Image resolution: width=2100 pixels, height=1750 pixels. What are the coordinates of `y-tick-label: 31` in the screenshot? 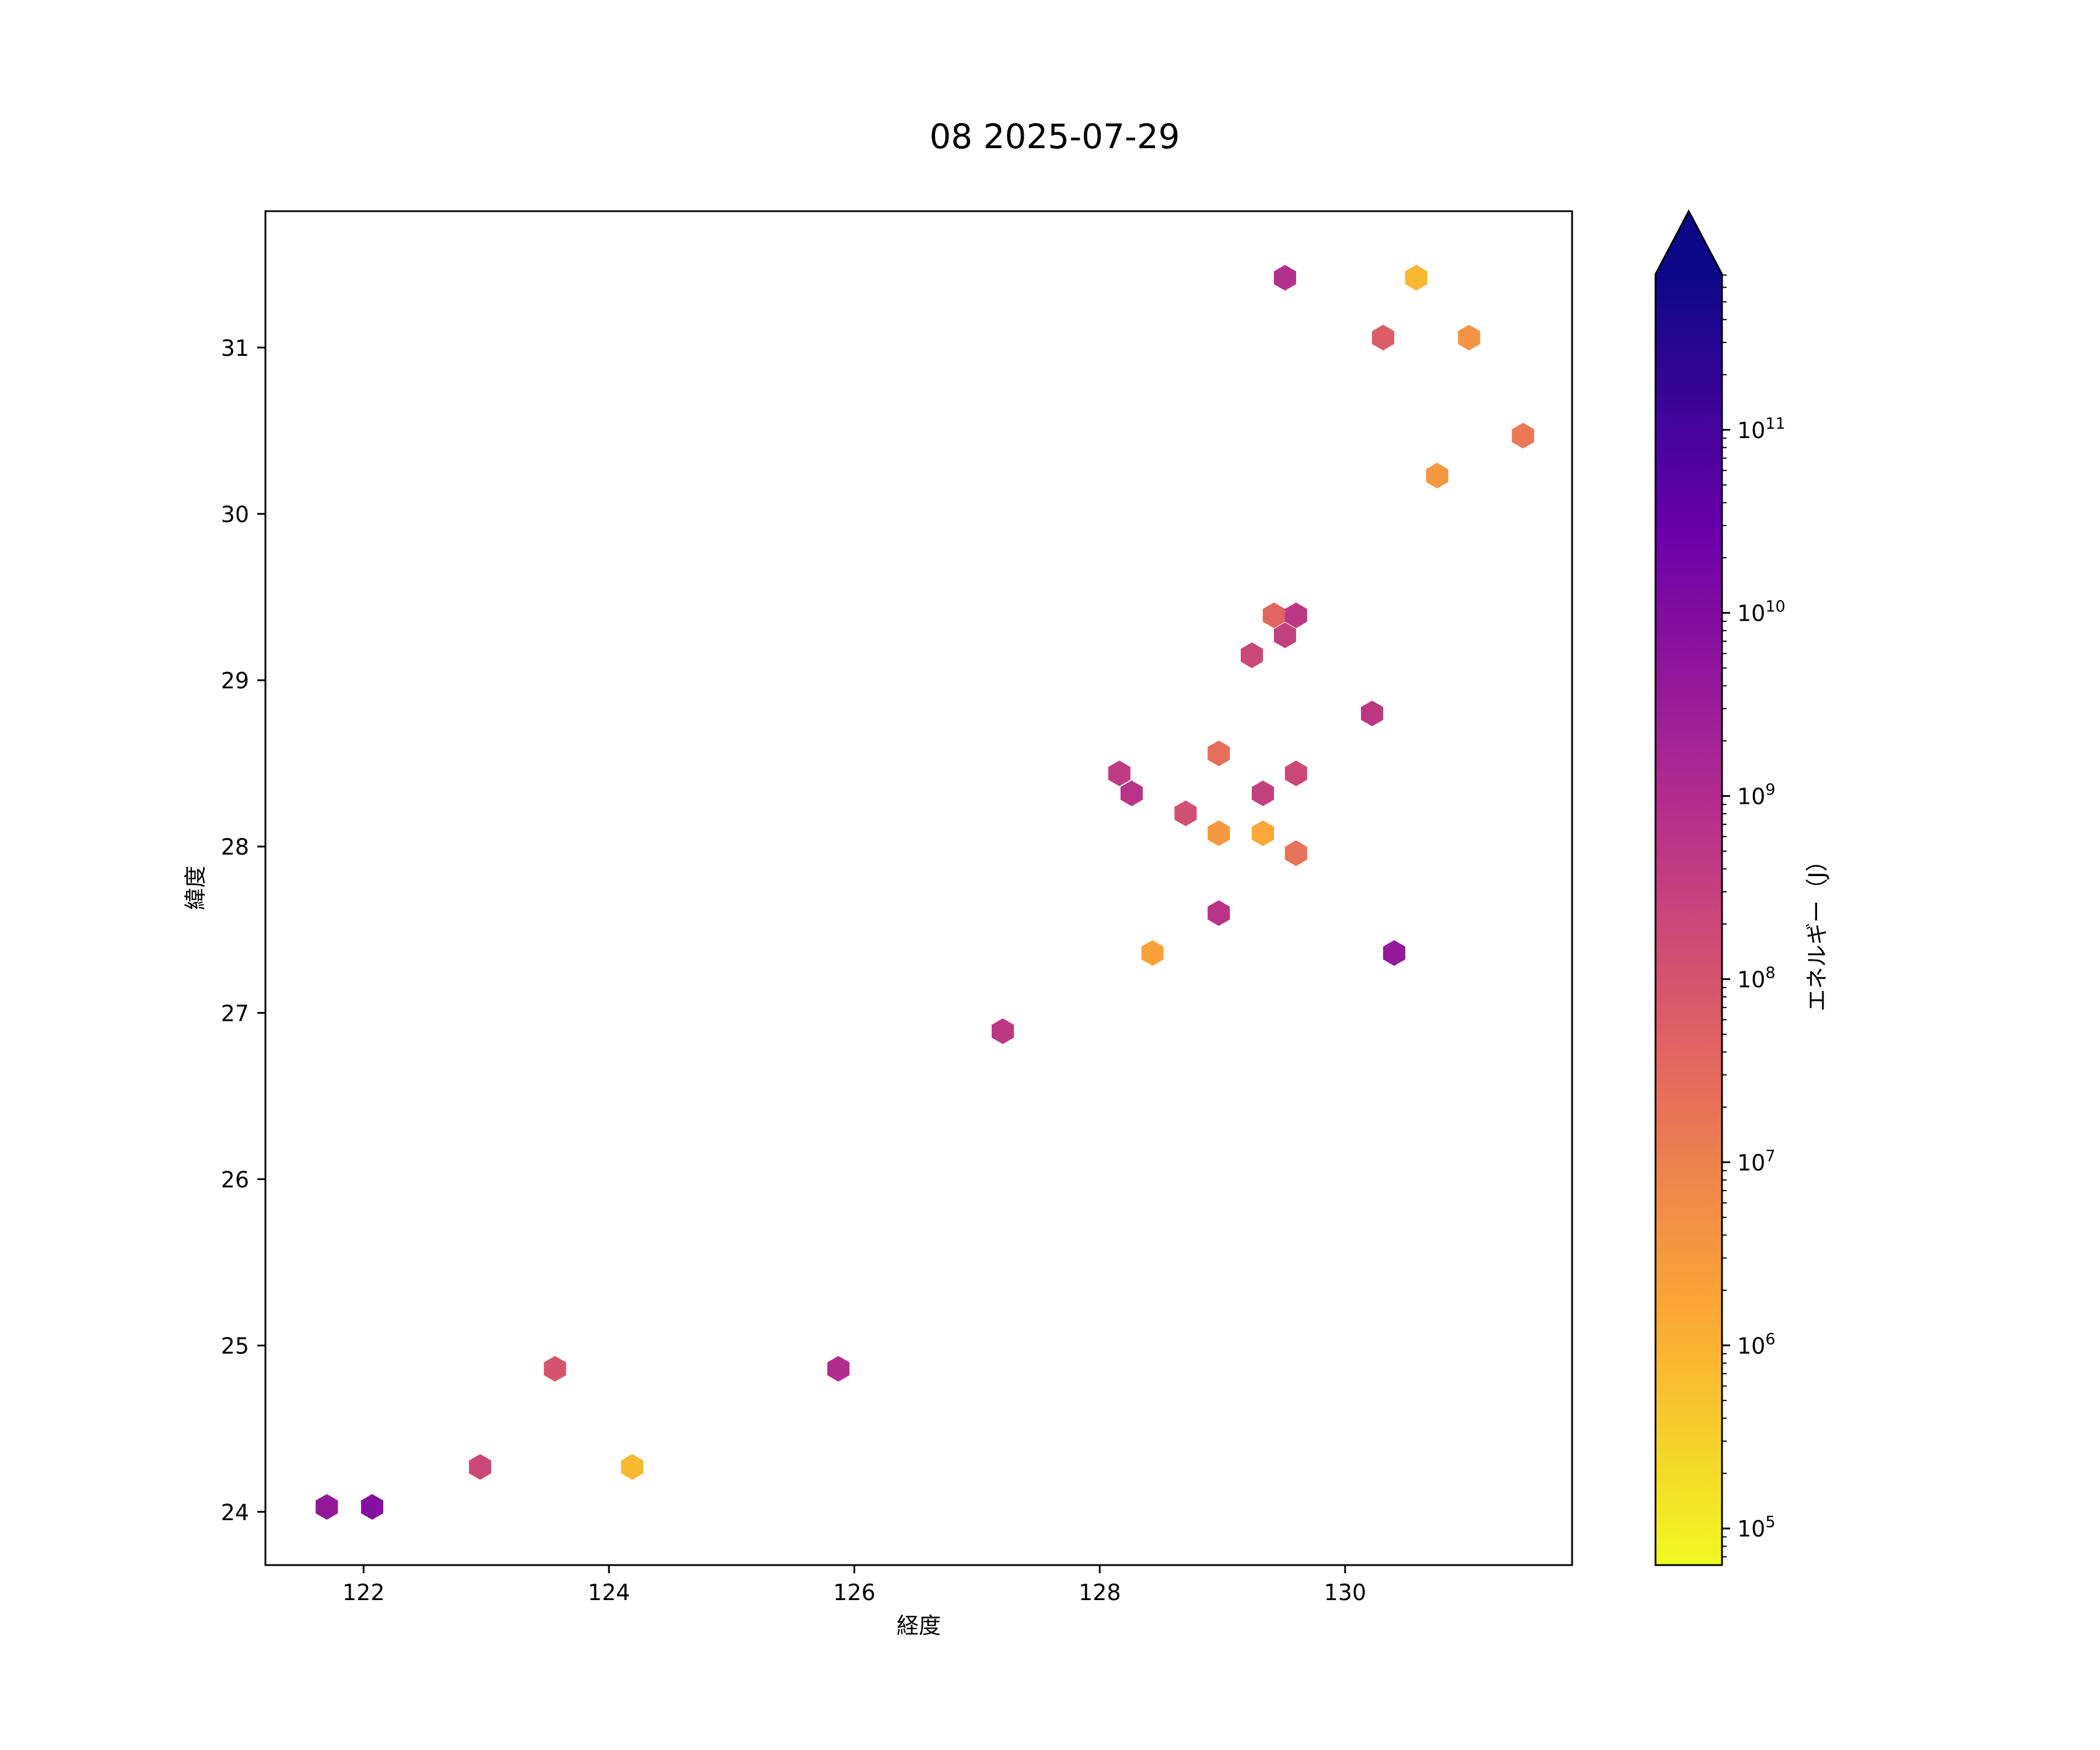 It's located at (235, 348).